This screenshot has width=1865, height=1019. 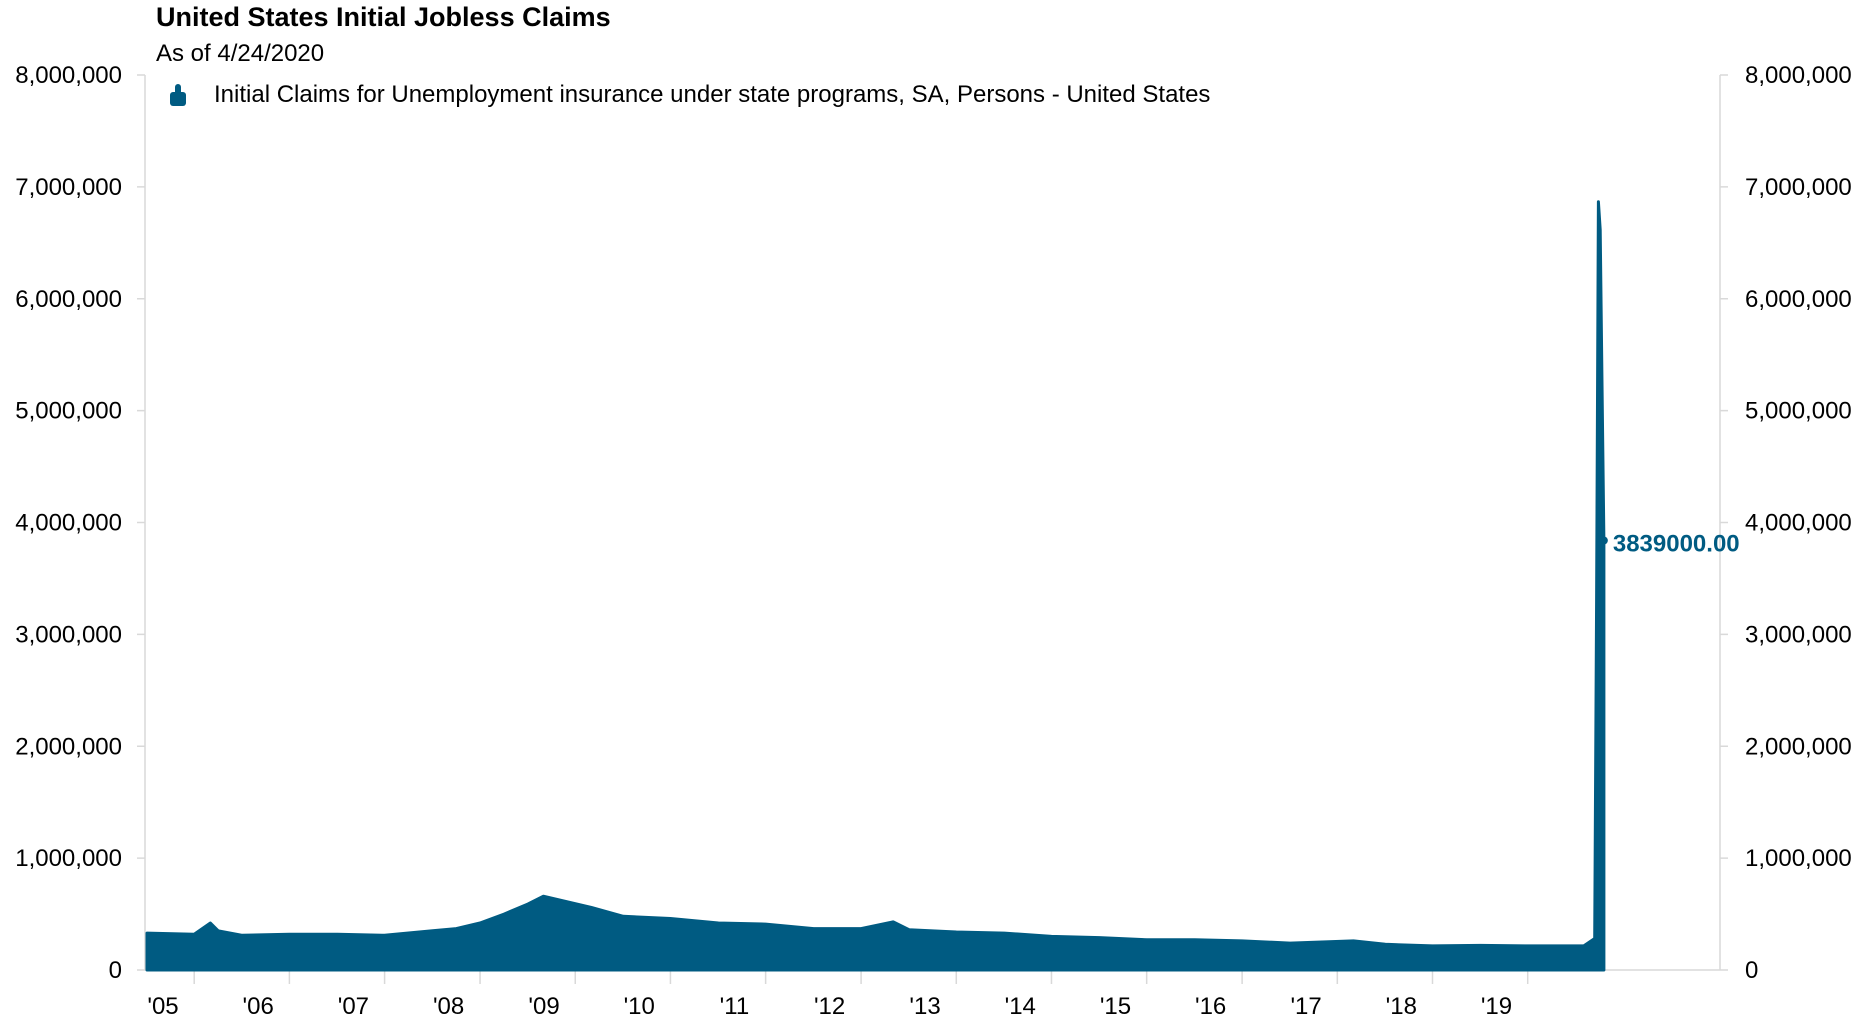 What do you see at coordinates (543, 1006) in the screenshot?
I see `x-tick-label: '09` at bounding box center [543, 1006].